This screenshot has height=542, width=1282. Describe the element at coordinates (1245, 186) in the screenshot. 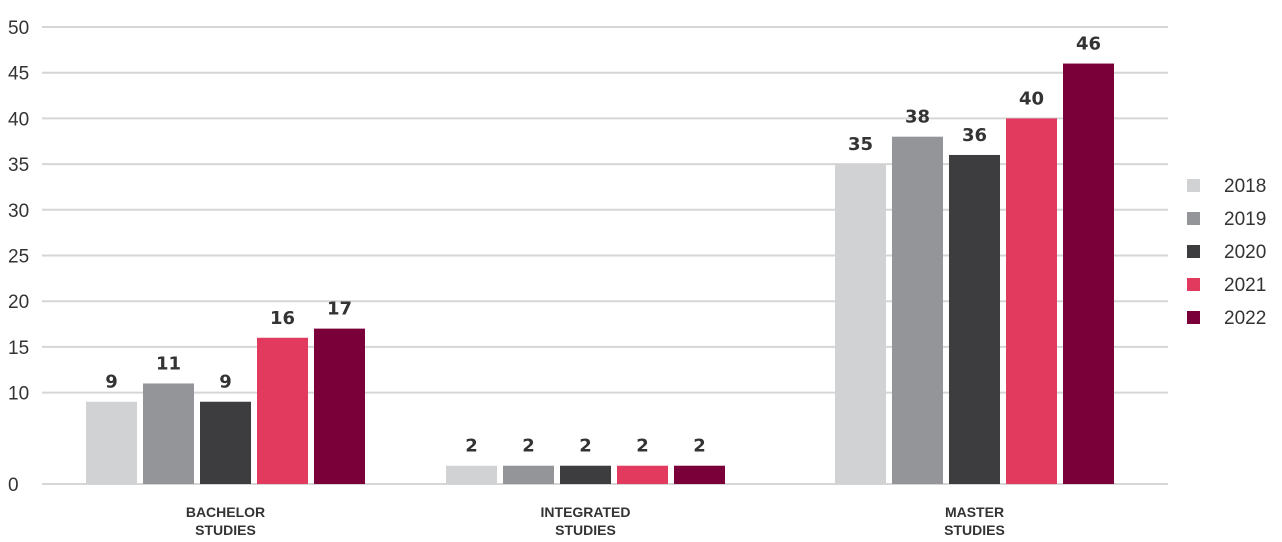

I see `legend-label: 2018` at that location.